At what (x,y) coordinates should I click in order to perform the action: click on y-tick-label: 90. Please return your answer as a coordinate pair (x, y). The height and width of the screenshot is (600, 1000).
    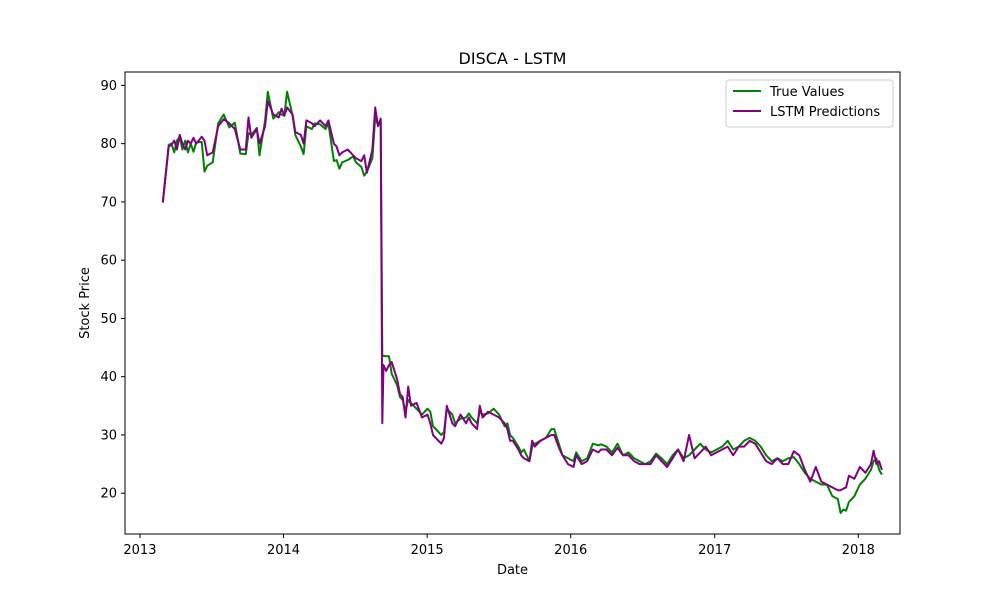
    Looking at the image, I should click on (108, 86).